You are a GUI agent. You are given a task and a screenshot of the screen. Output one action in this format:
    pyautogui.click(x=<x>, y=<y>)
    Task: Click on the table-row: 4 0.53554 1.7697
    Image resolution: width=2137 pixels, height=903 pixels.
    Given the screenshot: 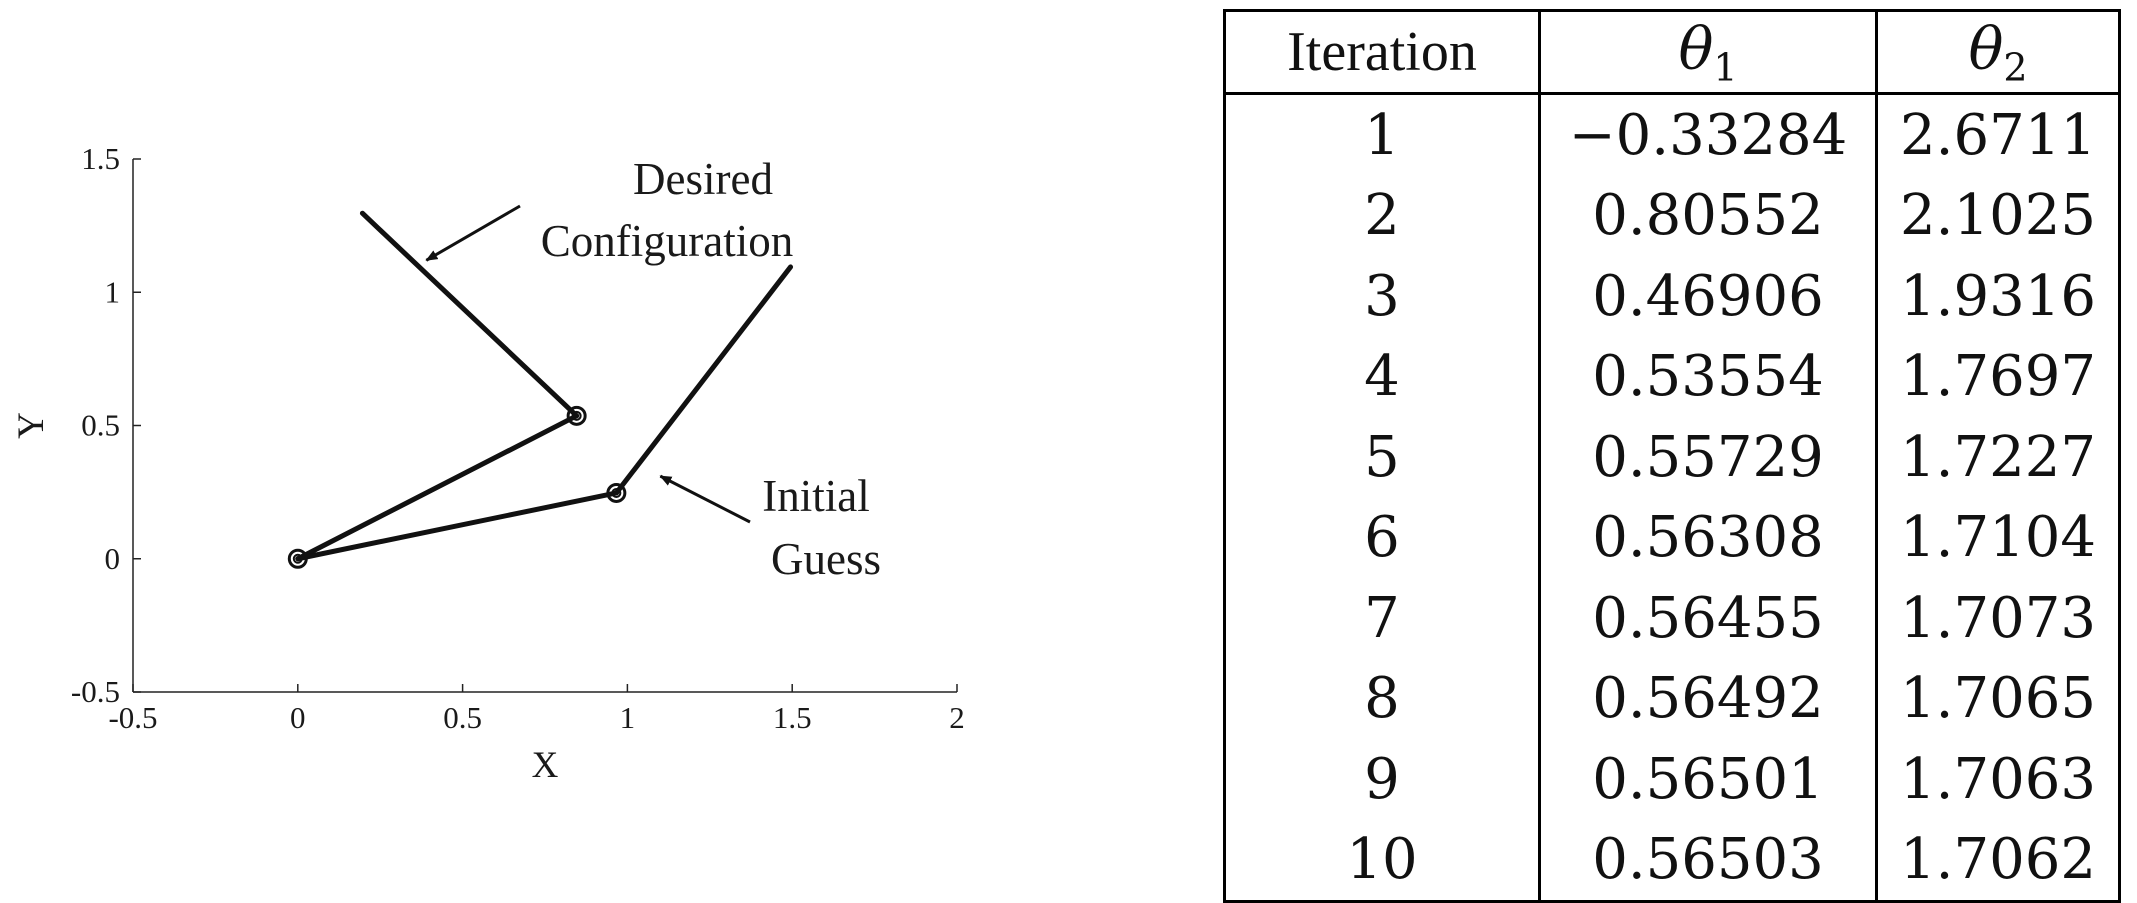 What is the action you would take?
    pyautogui.click(x=1672, y=376)
    